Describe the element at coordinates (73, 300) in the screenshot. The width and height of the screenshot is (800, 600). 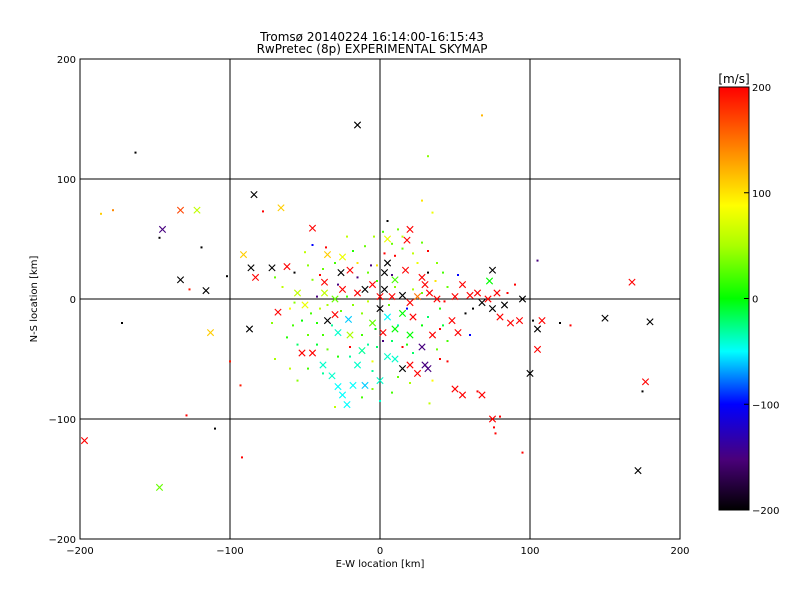
I see `y-tick-label: 0` at that location.